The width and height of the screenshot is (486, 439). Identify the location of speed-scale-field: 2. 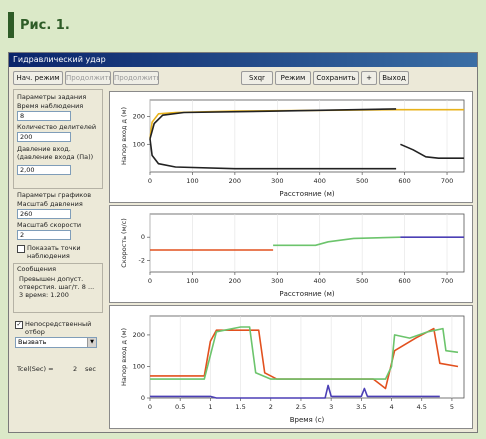
(44, 235).